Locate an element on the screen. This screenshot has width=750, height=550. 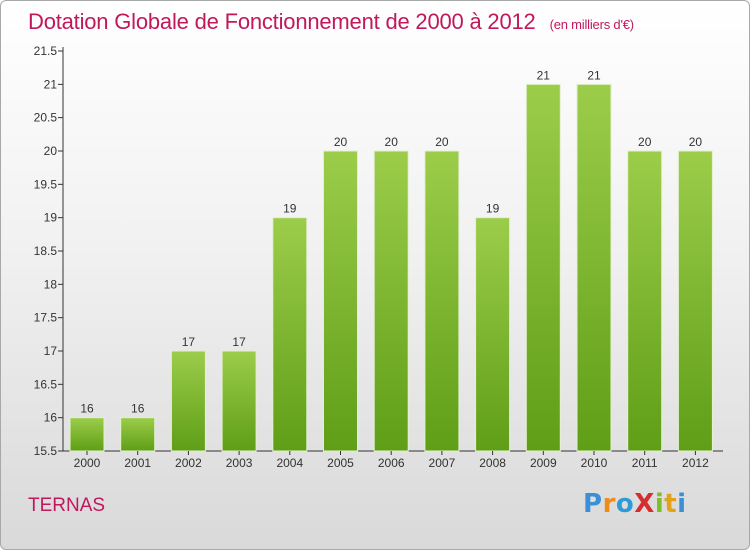
proxiti-logo: ProXiti is located at coordinates (635, 504).